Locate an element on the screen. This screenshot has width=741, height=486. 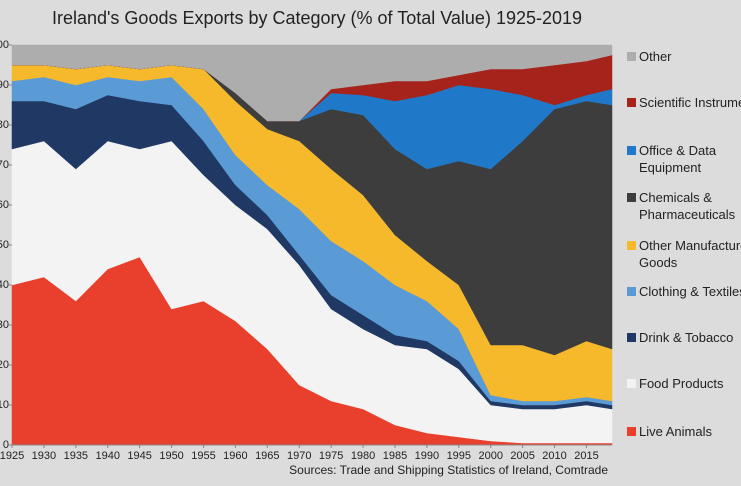
x-tick-label: 2010 is located at coordinates (554, 456).